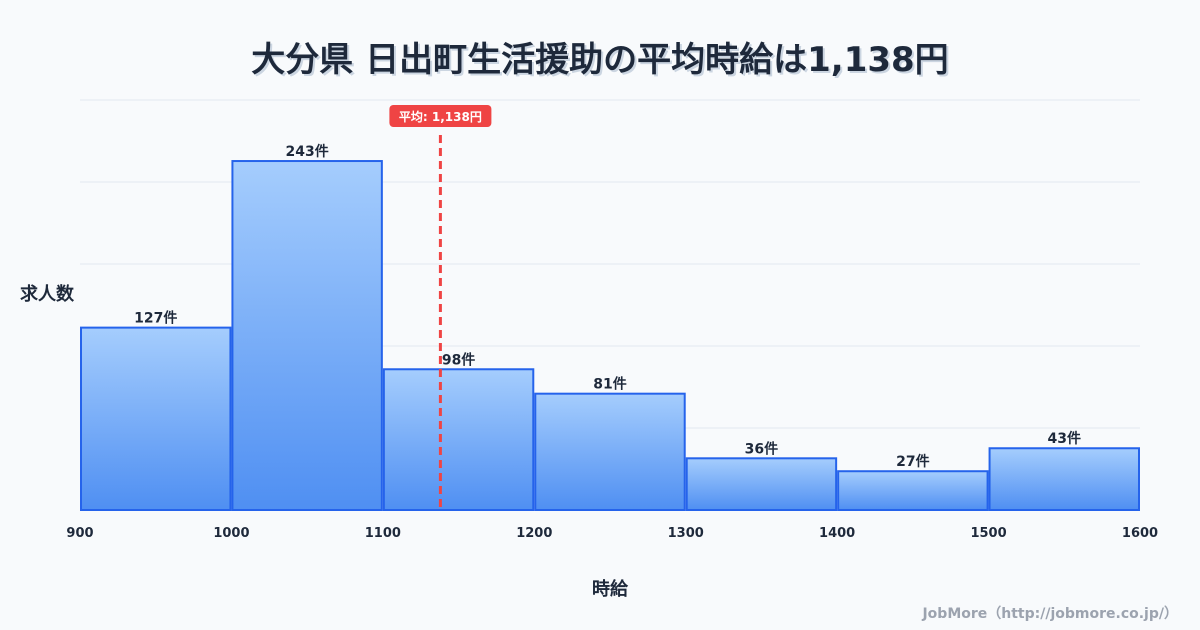 This screenshot has width=1200, height=630. Describe the element at coordinates (307, 151) in the screenshot. I see `bar-data-label: 243件` at that location.